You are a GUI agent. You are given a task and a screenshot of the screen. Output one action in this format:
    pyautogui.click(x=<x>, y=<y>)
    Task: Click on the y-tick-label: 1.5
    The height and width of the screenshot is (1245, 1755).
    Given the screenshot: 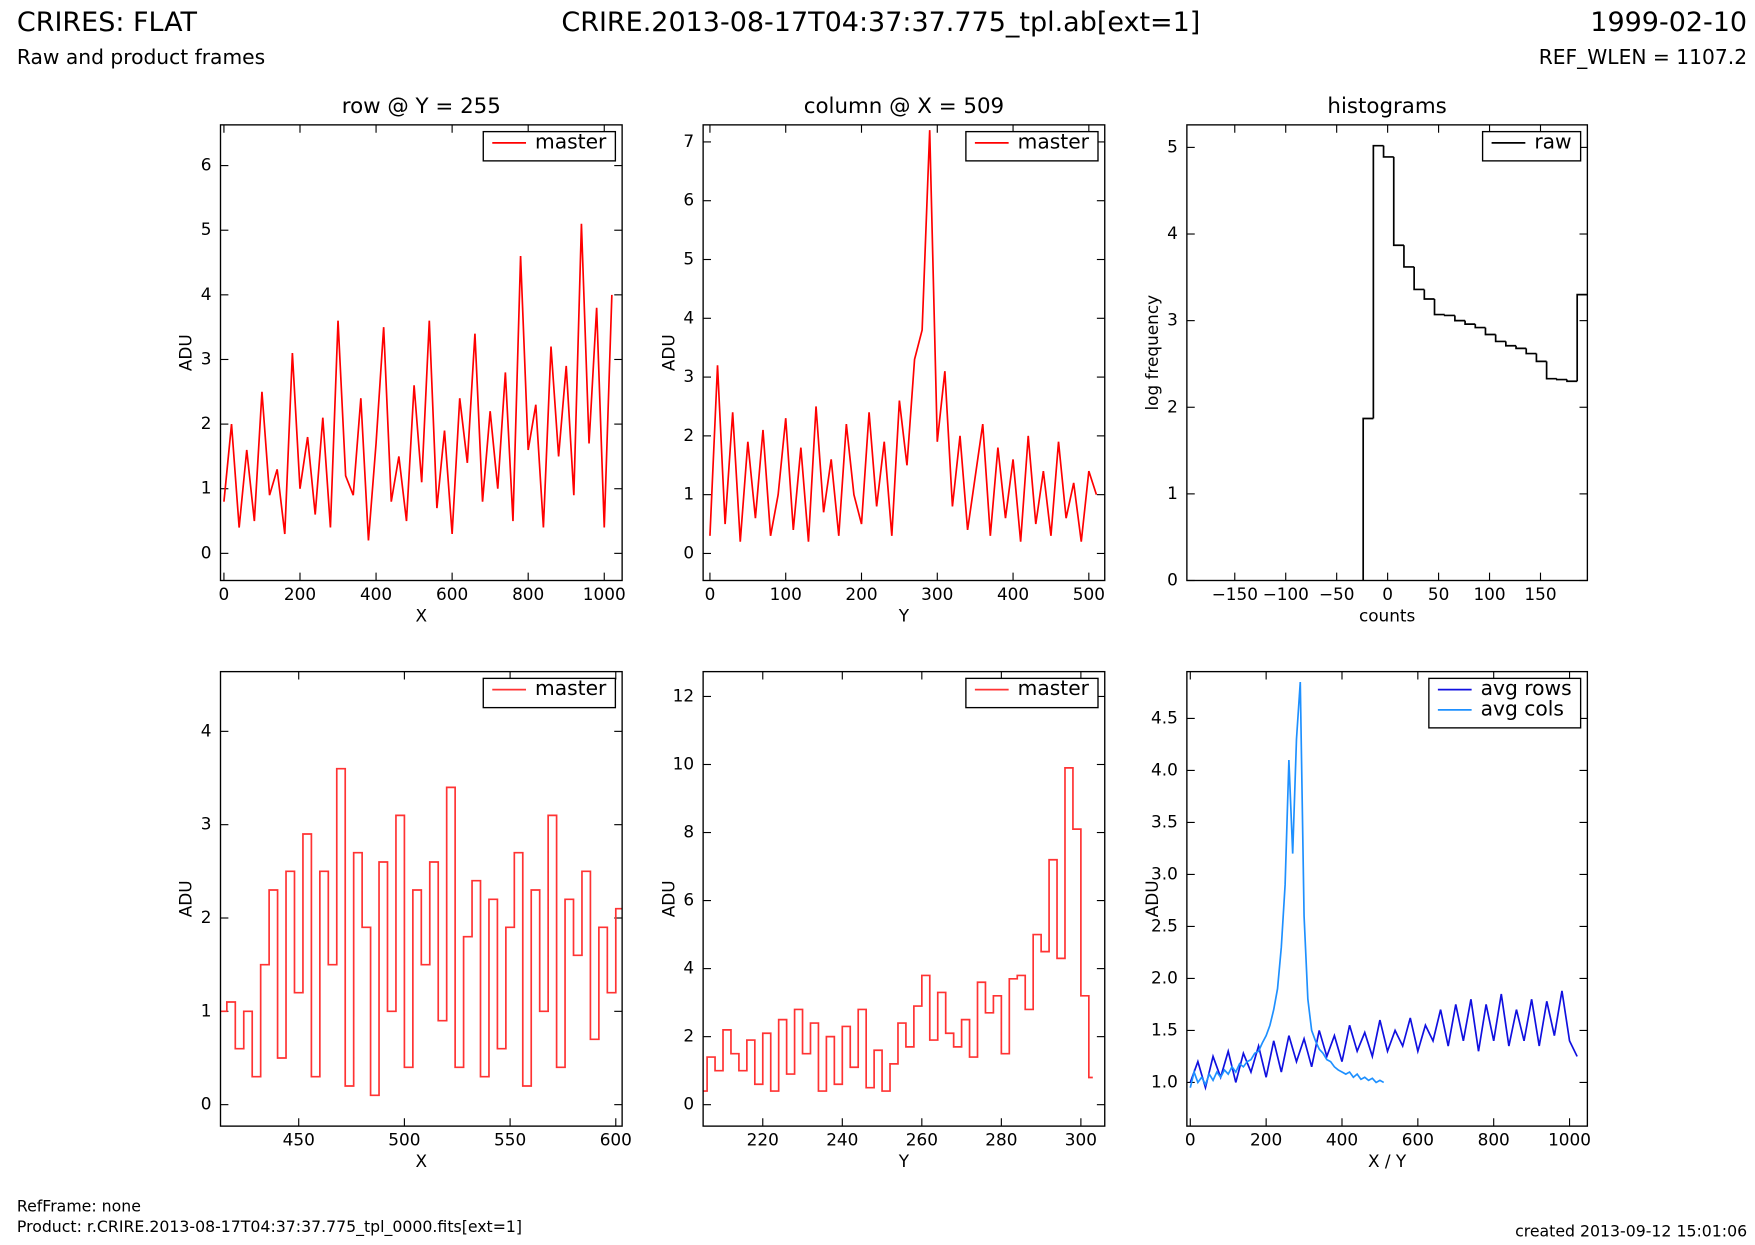 What is the action you would take?
    pyautogui.click(x=1164, y=1029)
    